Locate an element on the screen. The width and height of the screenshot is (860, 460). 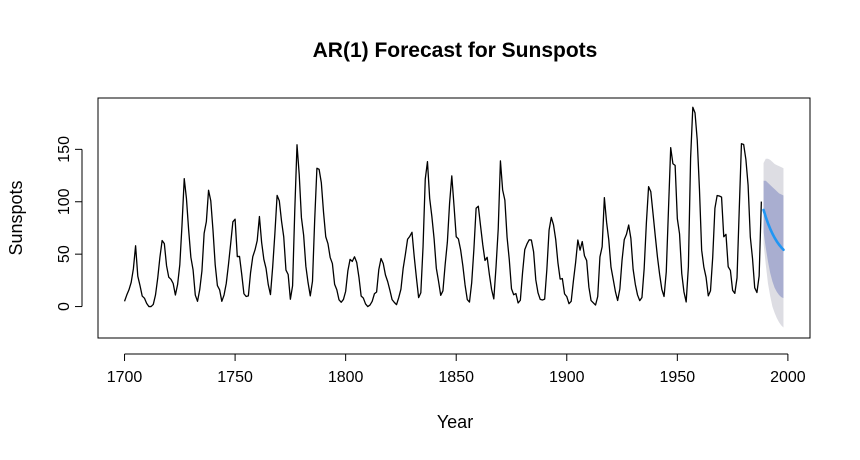
y-tick-label-100: 100 is located at coordinates (64, 201).